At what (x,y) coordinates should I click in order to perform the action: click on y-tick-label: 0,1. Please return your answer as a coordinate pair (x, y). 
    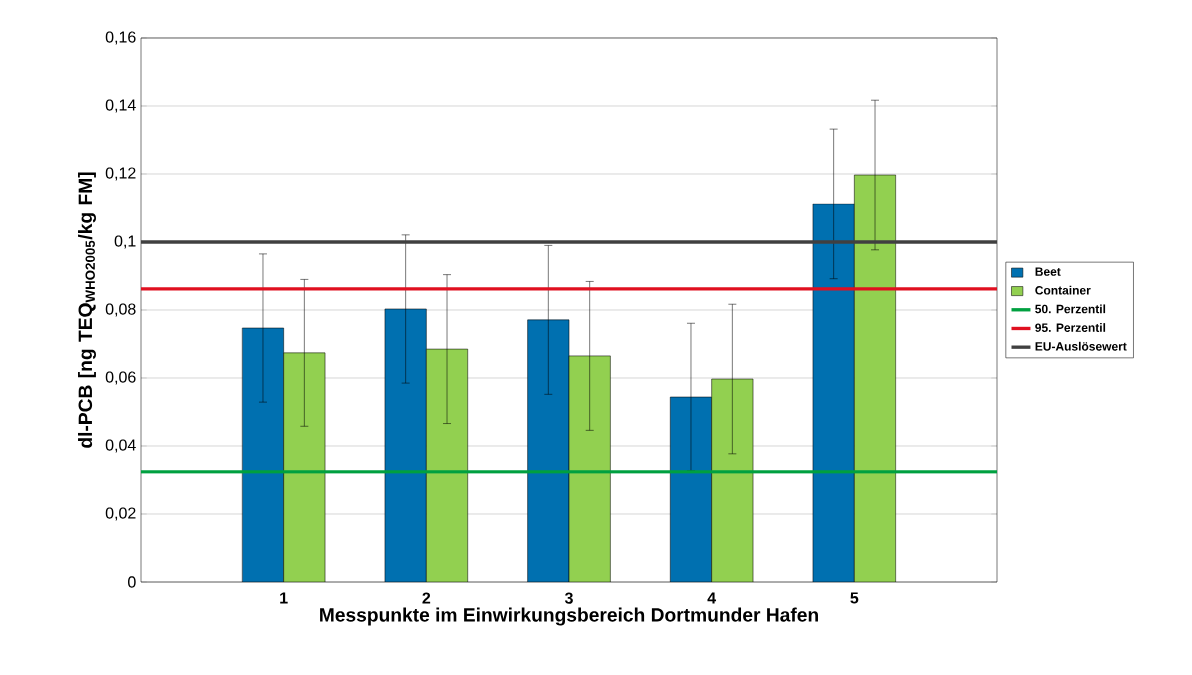
    Looking at the image, I should click on (125, 242).